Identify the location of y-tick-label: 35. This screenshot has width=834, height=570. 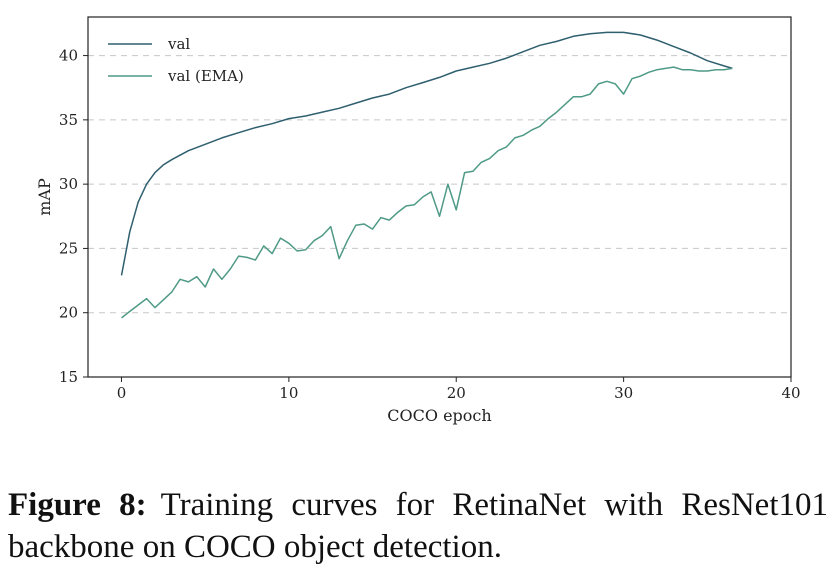
(68, 120).